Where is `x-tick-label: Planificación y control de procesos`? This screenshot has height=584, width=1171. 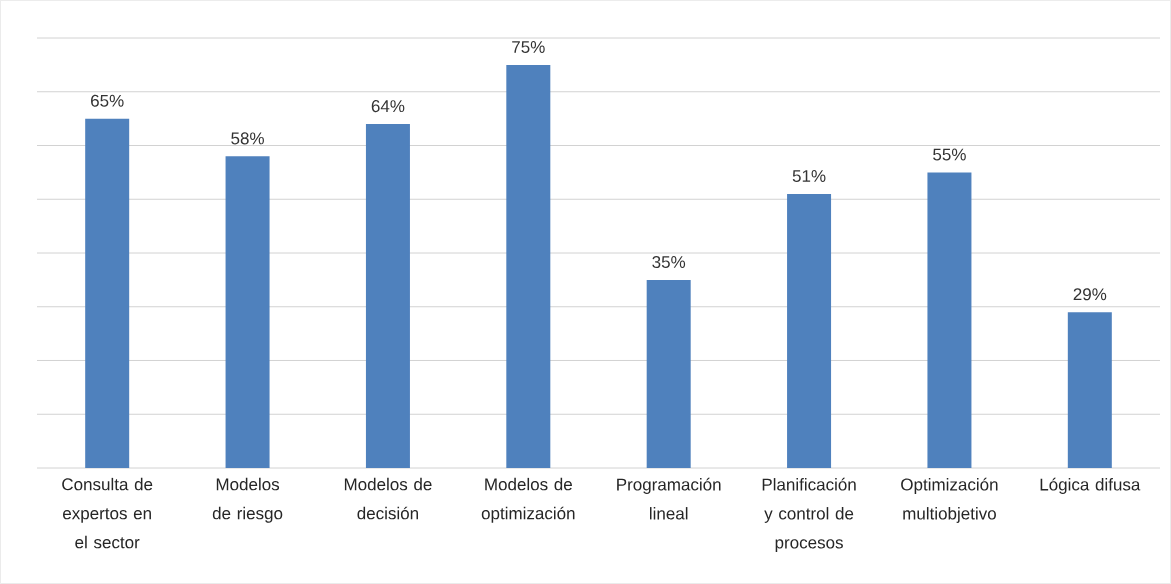 x-tick-label: Planificación y control de procesos is located at coordinates (809, 514).